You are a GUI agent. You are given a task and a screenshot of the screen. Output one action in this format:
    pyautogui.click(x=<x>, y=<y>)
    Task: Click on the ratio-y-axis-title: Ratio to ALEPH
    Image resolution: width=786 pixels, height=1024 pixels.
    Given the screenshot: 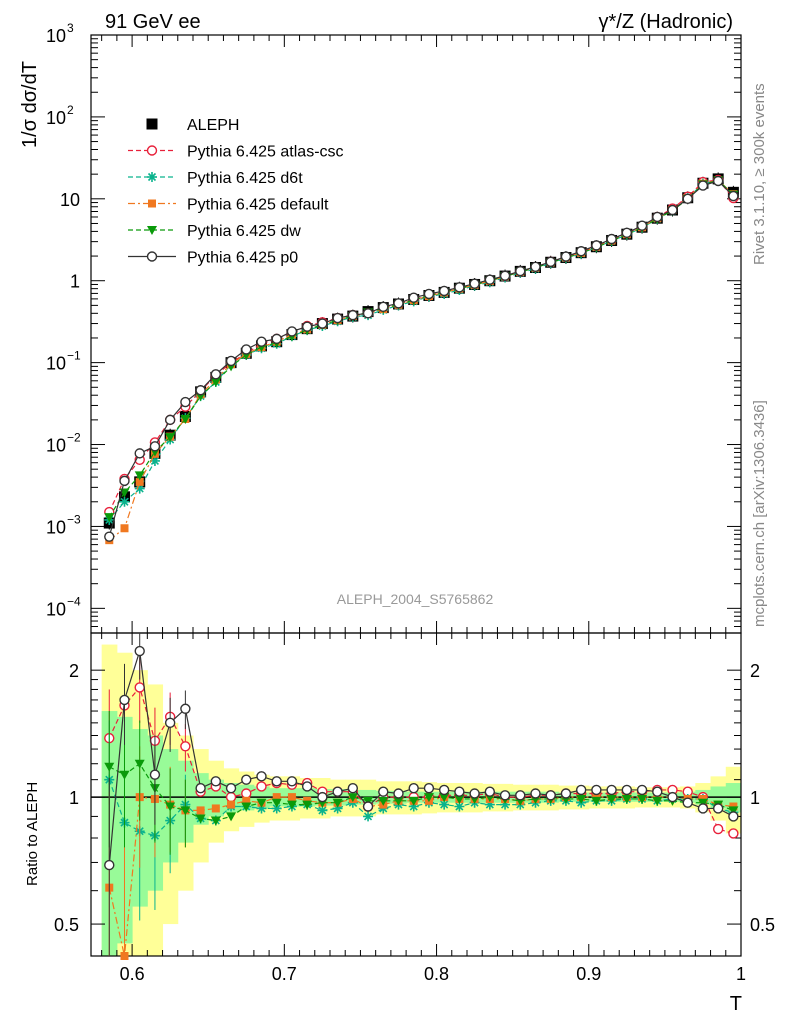 What is the action you would take?
    pyautogui.click(x=32, y=834)
    